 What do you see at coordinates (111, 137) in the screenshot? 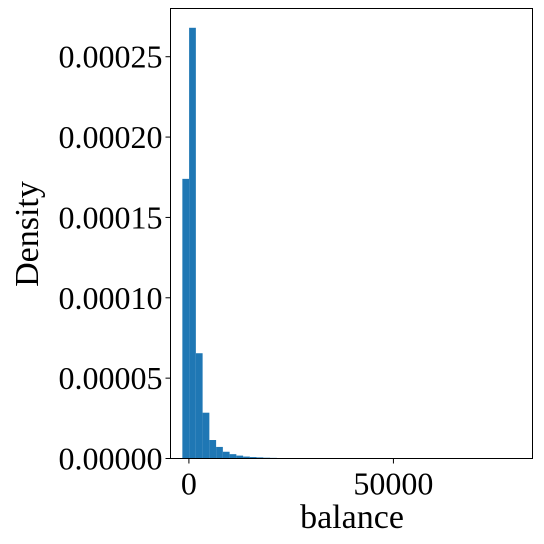
I see `y-tick-label: 0.00020` at bounding box center [111, 137].